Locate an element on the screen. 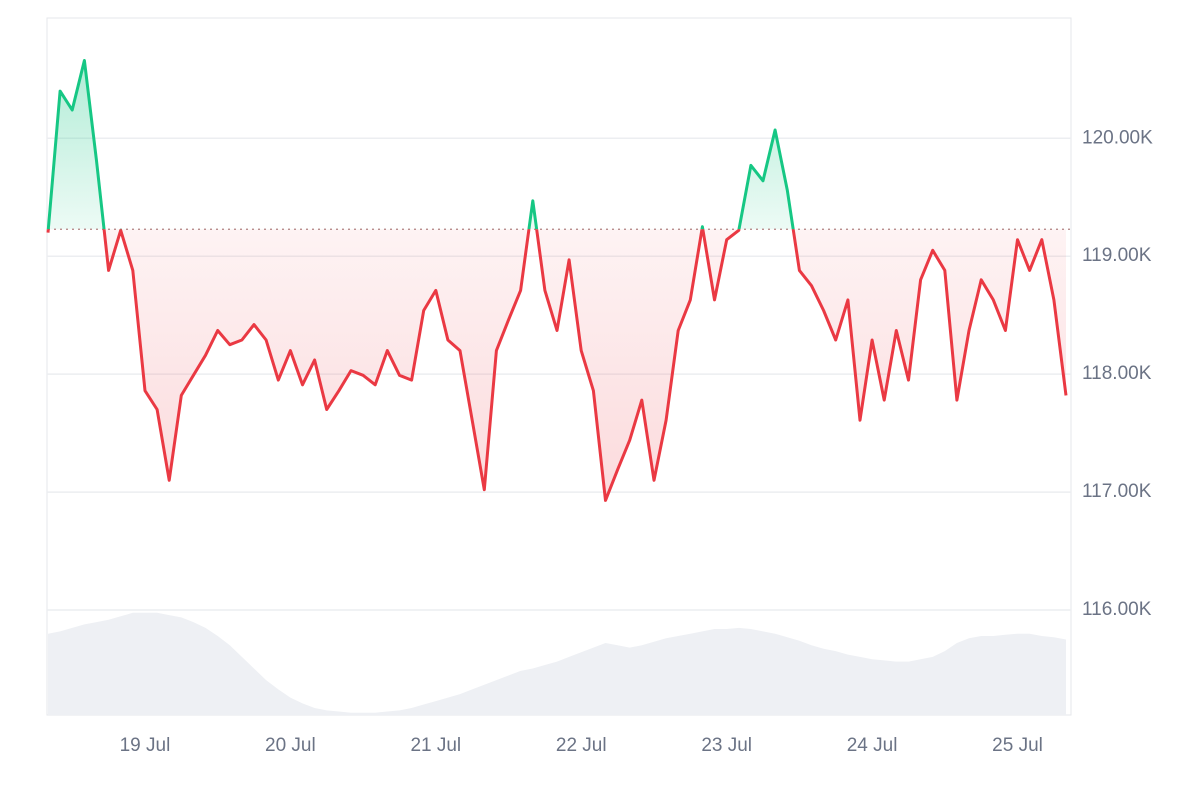 The image size is (1200, 800). y-tick-label: 117.00K is located at coordinates (1117, 491).